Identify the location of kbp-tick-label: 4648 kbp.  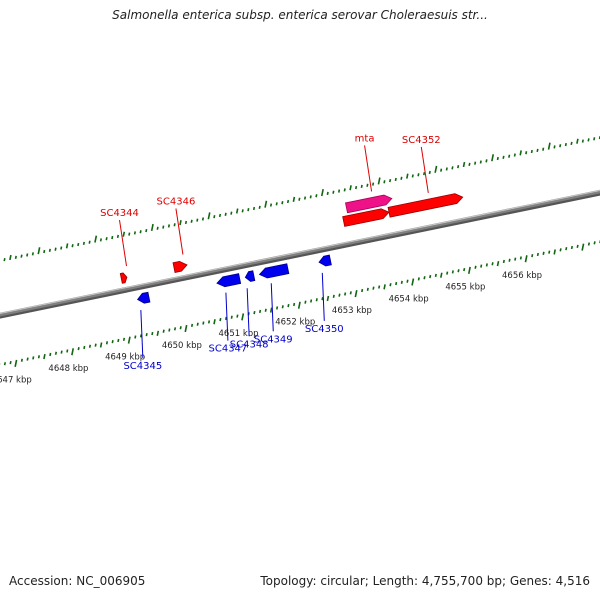
(68, 369).